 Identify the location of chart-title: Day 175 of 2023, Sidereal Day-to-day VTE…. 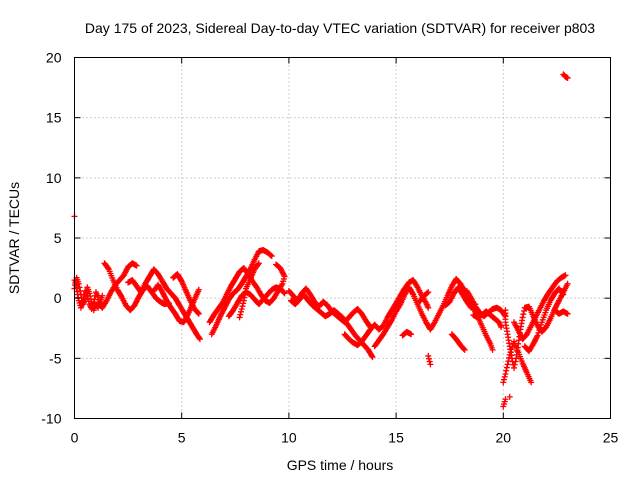
(340, 28).